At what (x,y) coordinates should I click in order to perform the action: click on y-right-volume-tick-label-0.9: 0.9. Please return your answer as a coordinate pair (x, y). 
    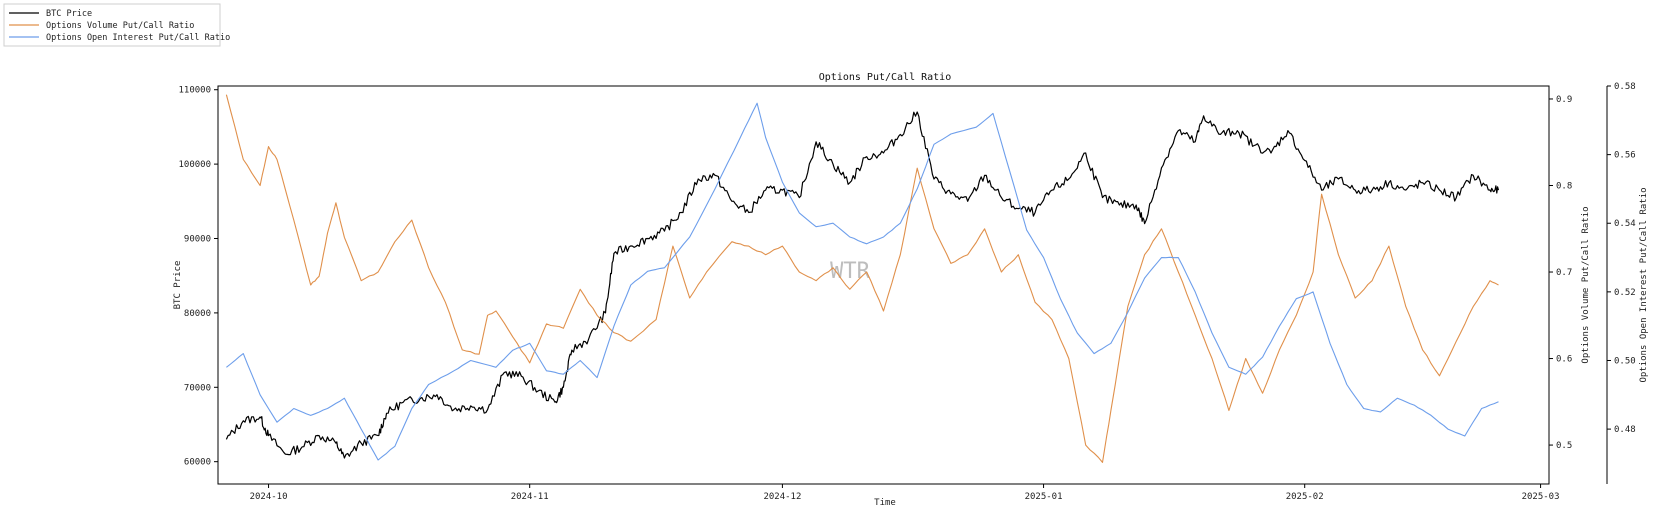
    Looking at the image, I should click on (1564, 100).